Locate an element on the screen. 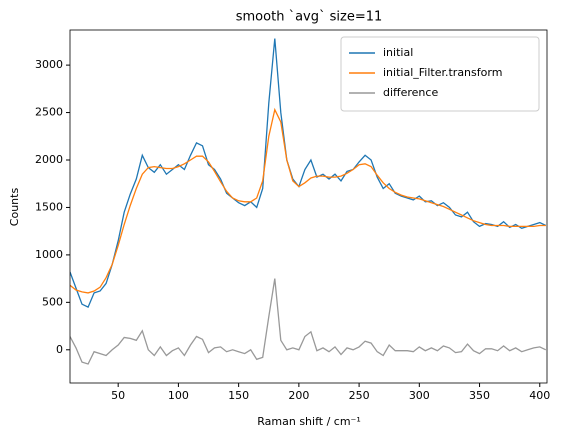 This screenshot has height=440, width=569. y-tick-label: 1500 is located at coordinates (49, 206).